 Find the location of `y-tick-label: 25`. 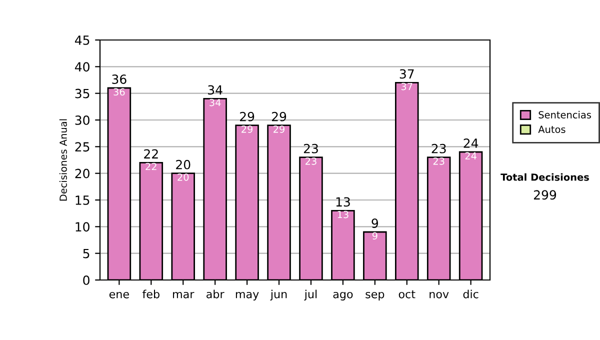

y-tick-label: 25 is located at coordinates (82, 147).